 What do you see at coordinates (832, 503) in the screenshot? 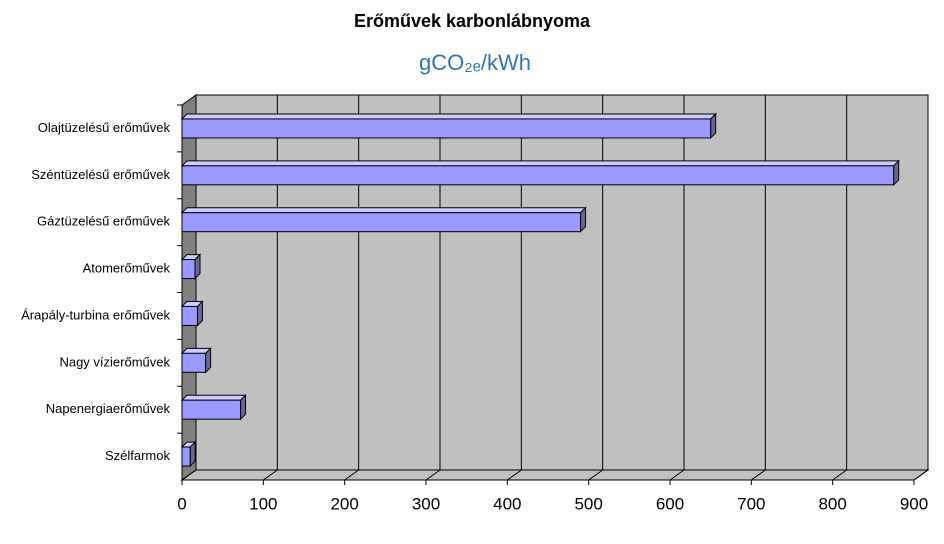
I see `x-tick-label: 800` at bounding box center [832, 503].